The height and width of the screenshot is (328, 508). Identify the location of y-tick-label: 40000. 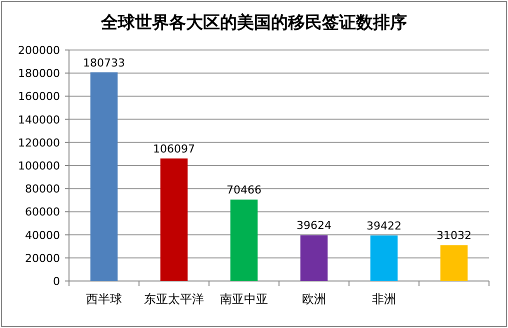
(42, 235).